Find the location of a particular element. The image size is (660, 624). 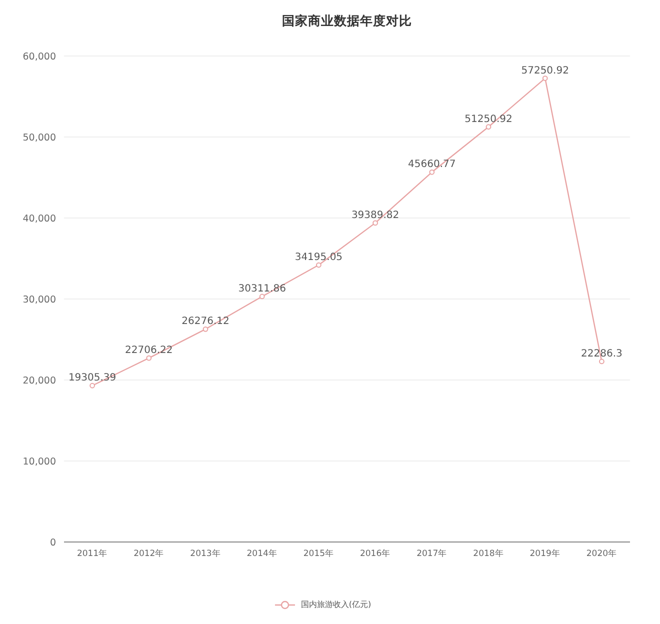

x-tick-label: 2016年 is located at coordinates (375, 554).